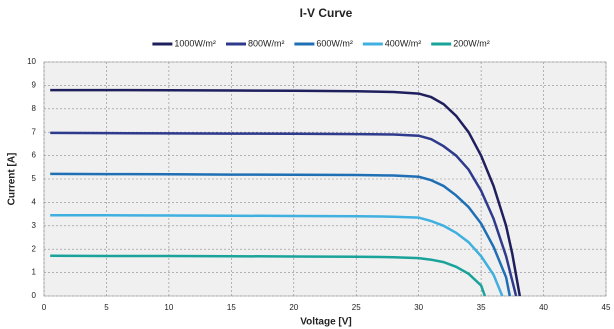 The height and width of the screenshot is (329, 614). Describe the element at coordinates (34, 202) in the screenshot. I see `y-tick-label: 4` at that location.